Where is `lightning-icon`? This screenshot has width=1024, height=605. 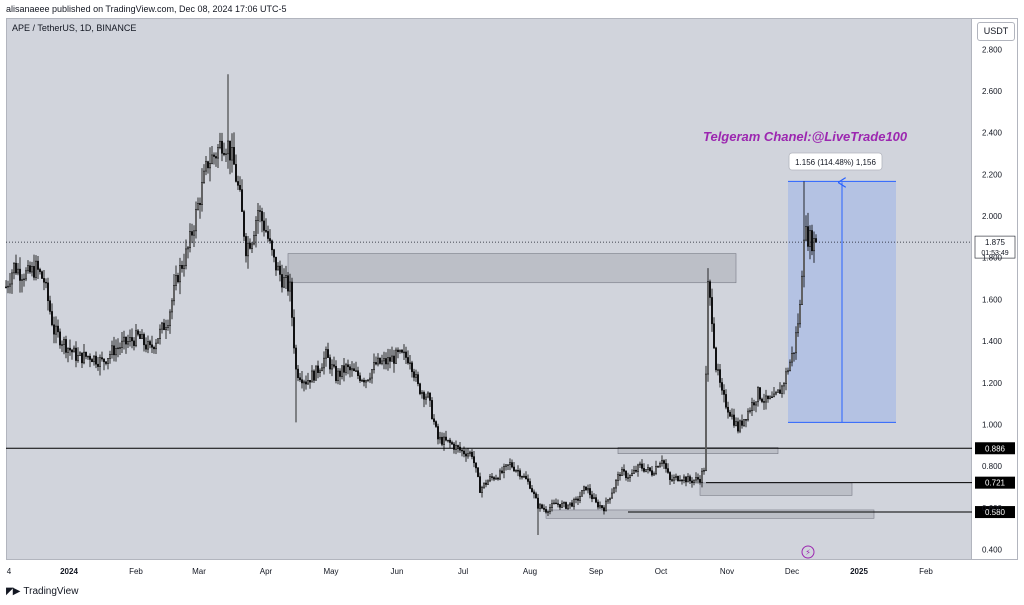
lightning-icon is located at coordinates (808, 552).